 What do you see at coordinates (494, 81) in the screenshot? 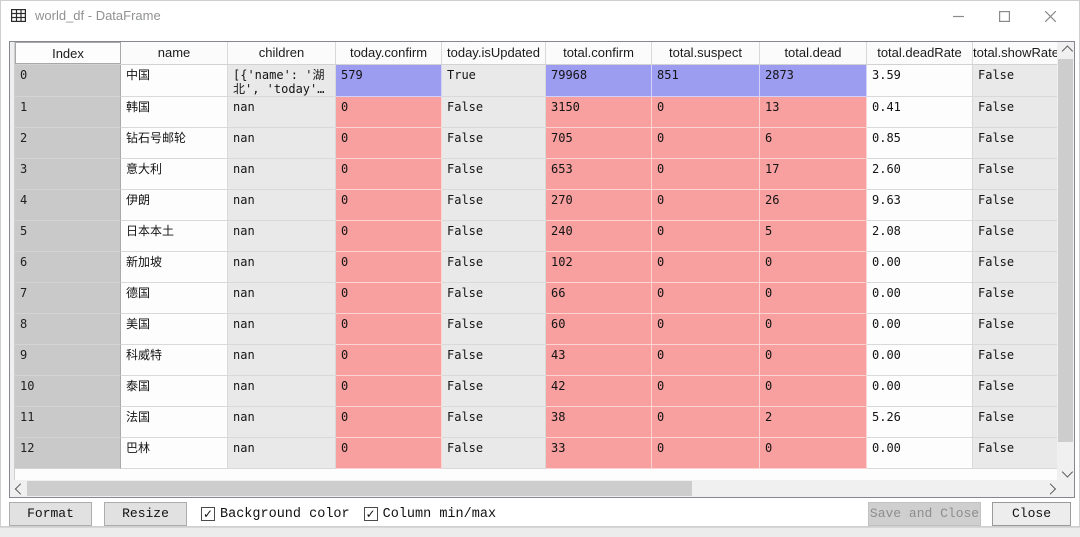
I see `cell: True` at bounding box center [494, 81].